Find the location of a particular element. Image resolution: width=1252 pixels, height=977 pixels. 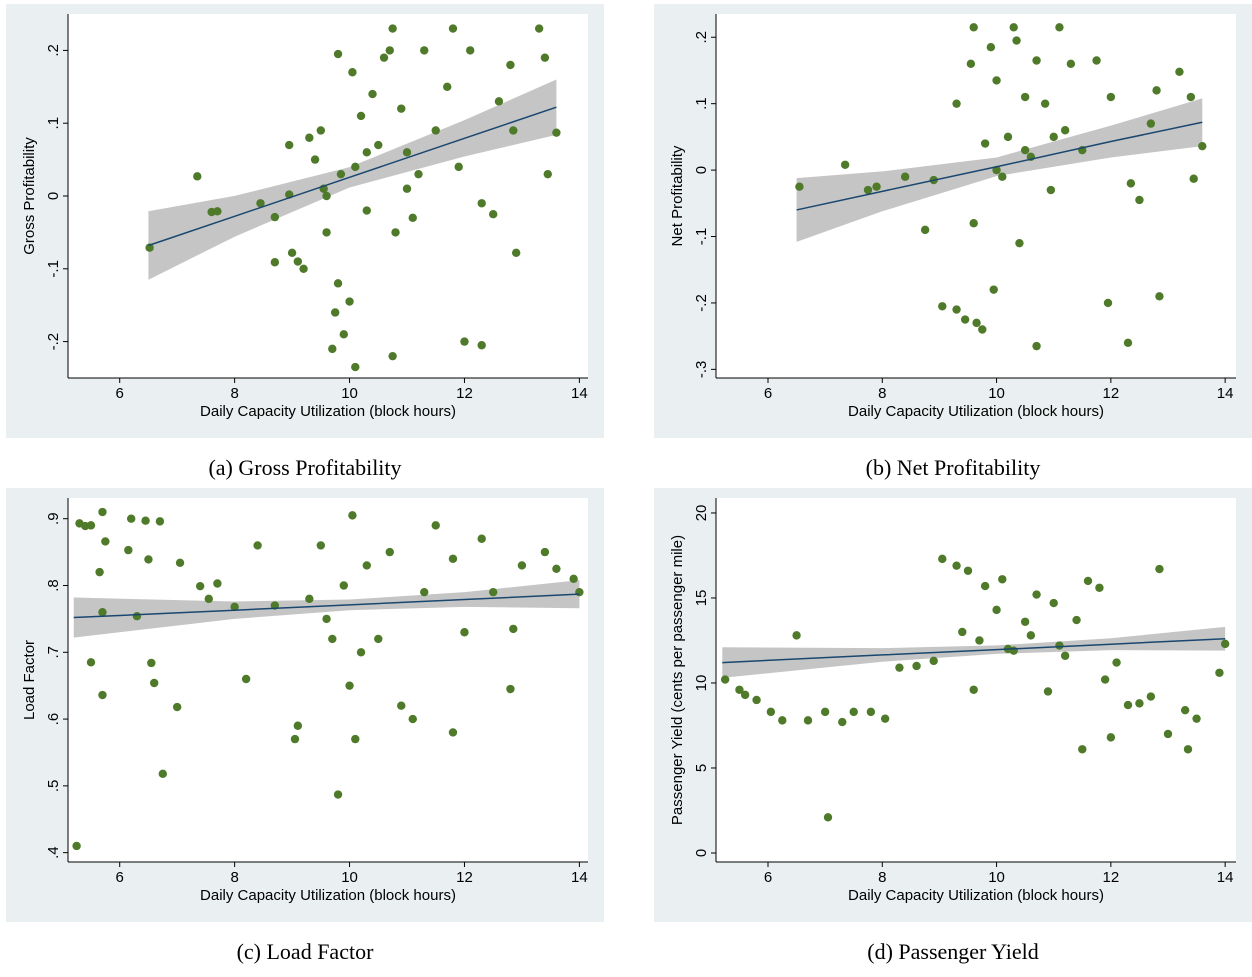

y-tick-label: .9 is located at coordinates (53, 518).